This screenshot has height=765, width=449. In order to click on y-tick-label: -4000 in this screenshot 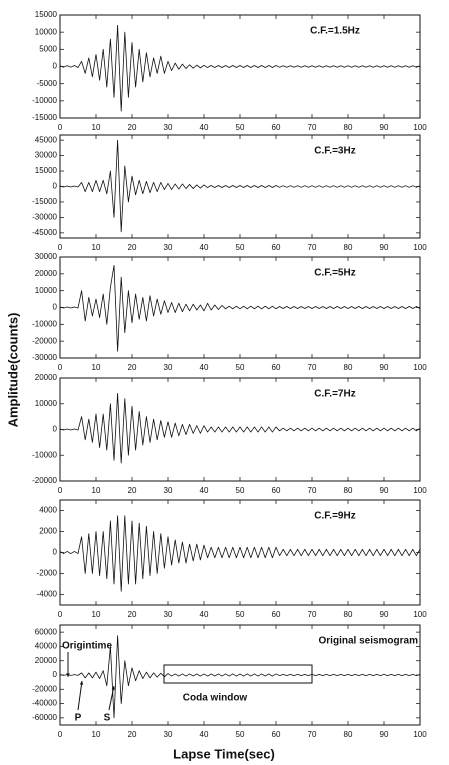, I will do `click(47, 594)`.